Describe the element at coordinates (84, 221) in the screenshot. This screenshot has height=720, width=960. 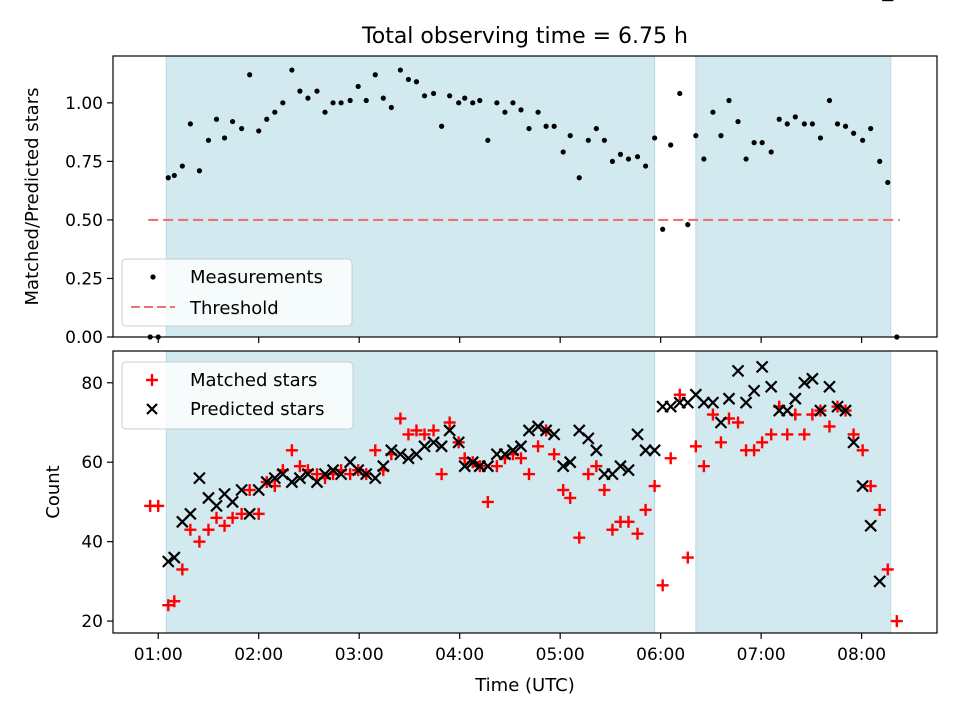
I see `y-tick-label: 0.50` at that location.